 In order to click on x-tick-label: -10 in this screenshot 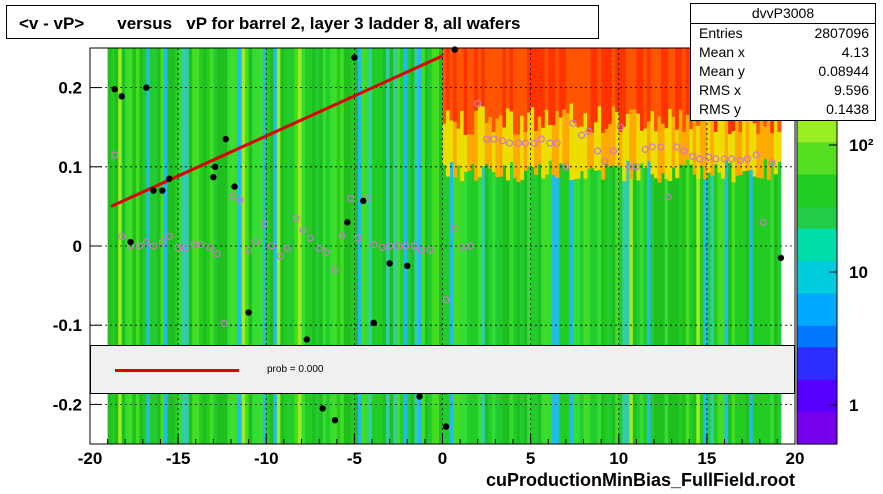, I will do `click(266, 458)`.